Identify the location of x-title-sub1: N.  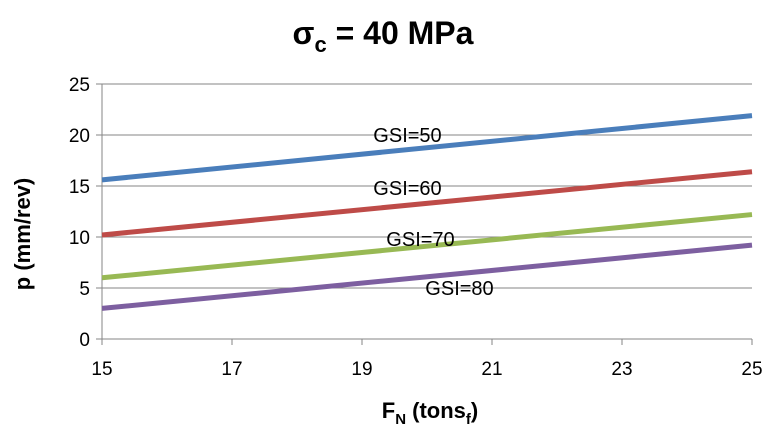
(400, 419).